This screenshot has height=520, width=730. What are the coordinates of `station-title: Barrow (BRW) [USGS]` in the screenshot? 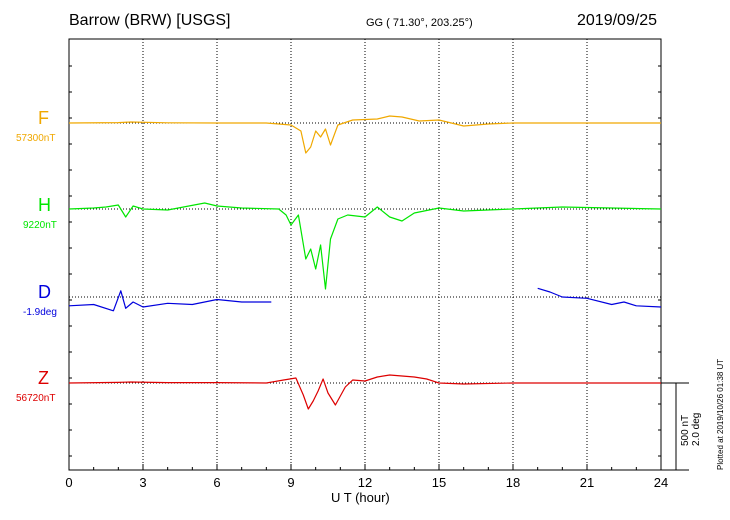 It's located at (150, 20).